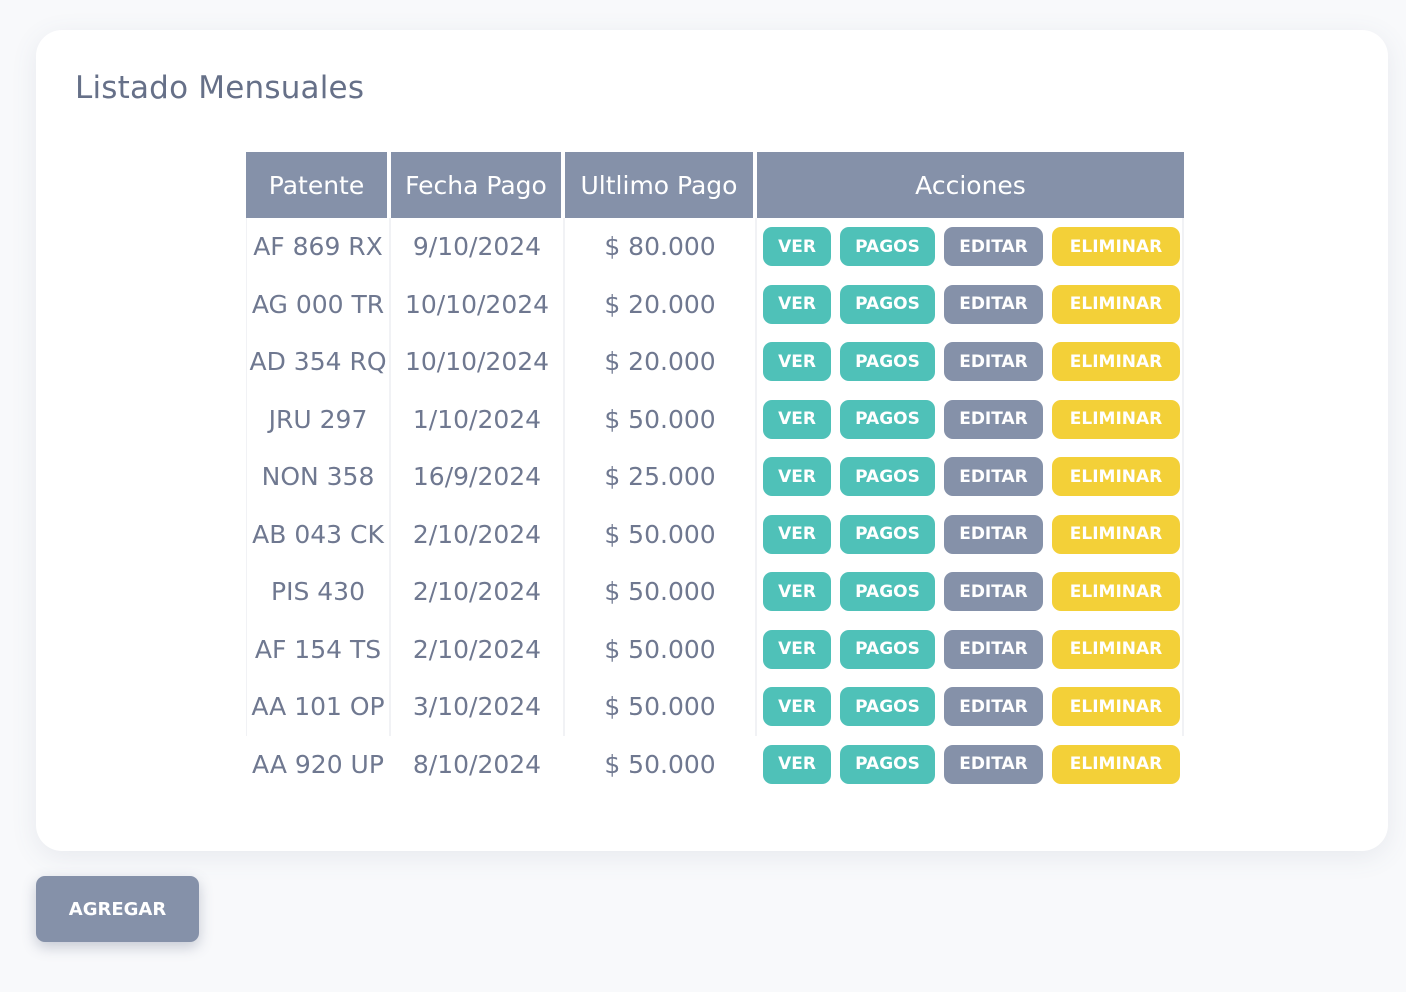  I want to click on cell-patente: PIS 430, so click(318, 592).